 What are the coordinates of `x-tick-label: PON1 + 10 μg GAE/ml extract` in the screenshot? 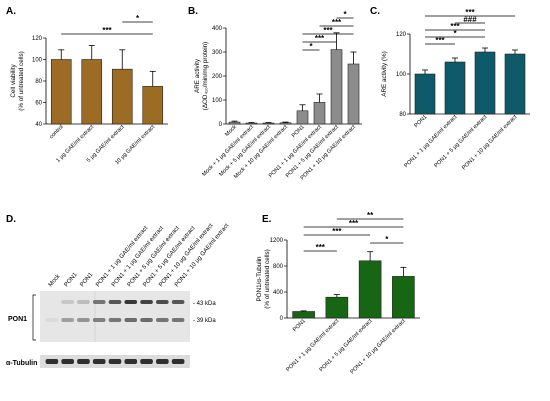 It's located at (490, 143).